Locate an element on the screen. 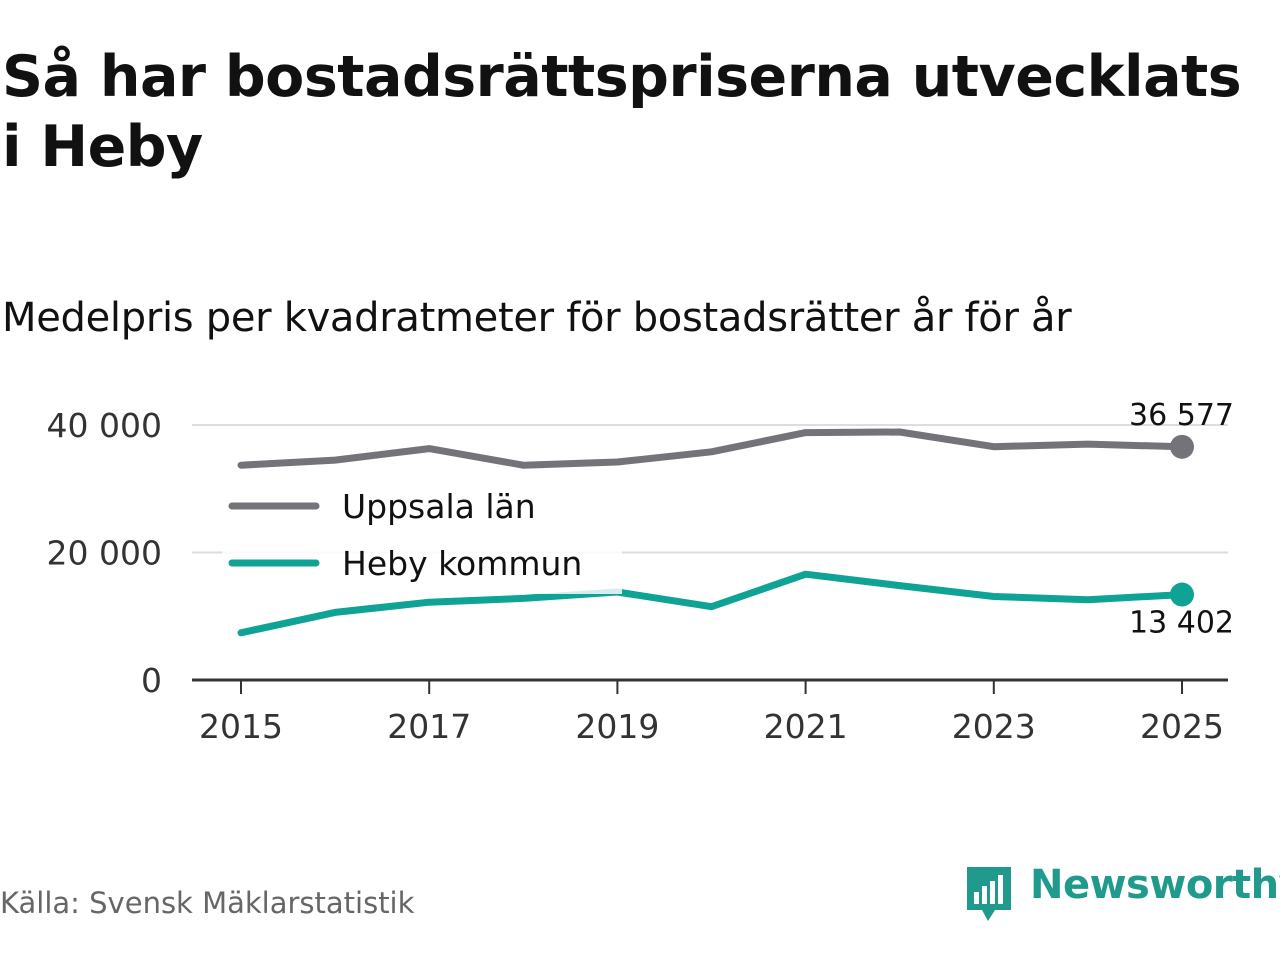 Image resolution: width=1280 pixels, height=960 pixels. series-end-point-heby is located at coordinates (1182, 594).